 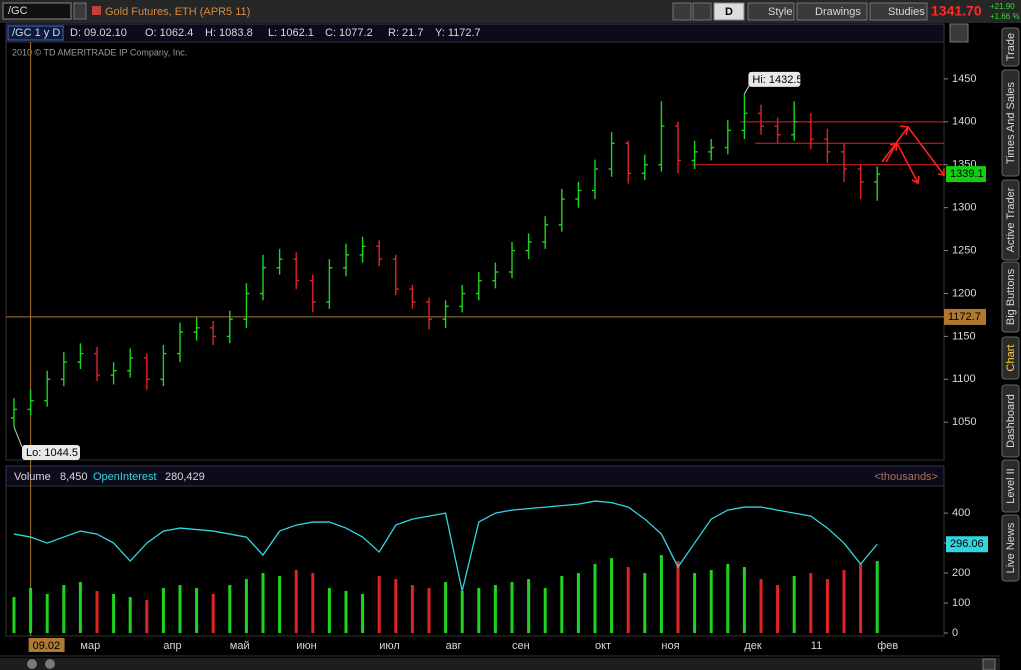 I want to click on aggregation-button, so click(x=729, y=11).